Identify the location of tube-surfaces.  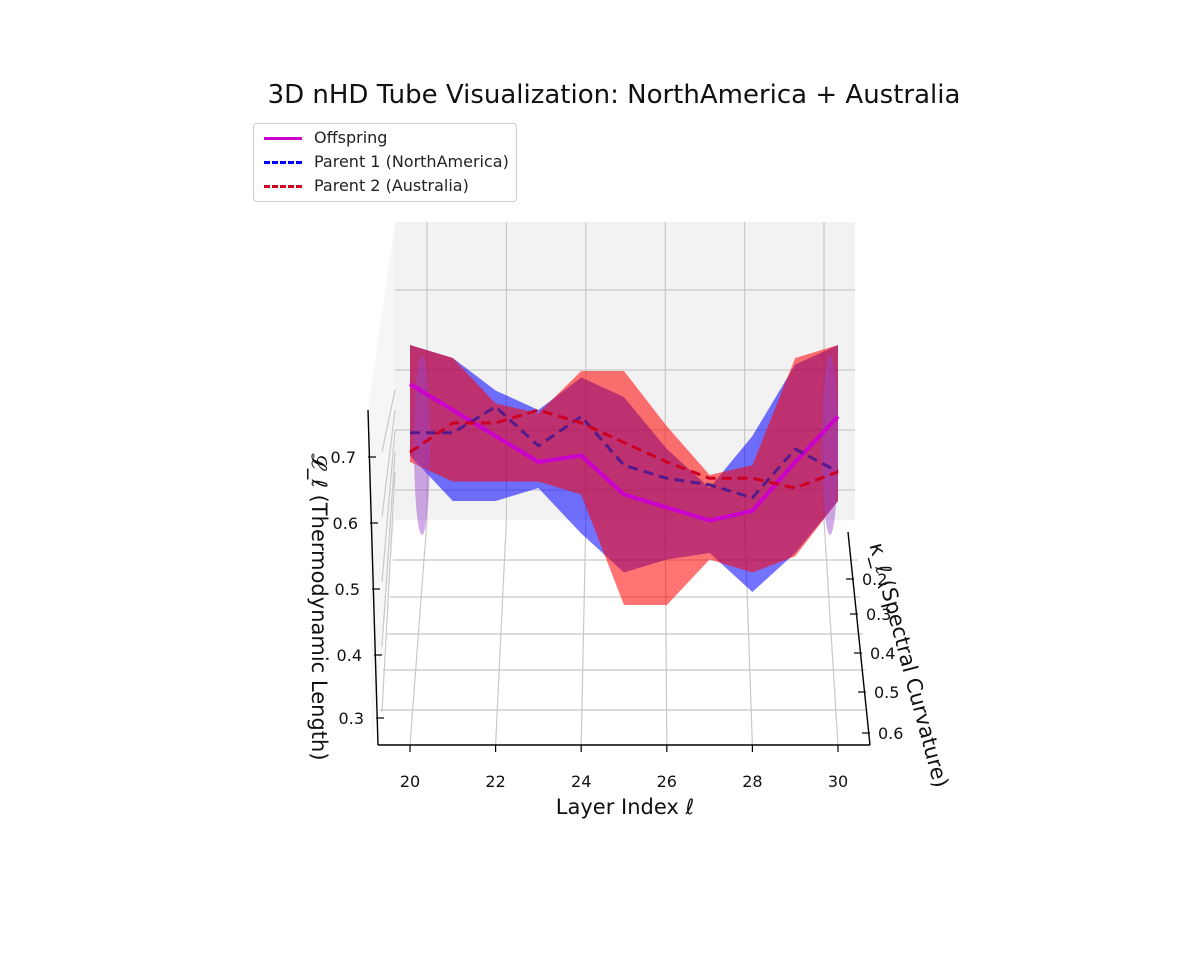
(624, 475).